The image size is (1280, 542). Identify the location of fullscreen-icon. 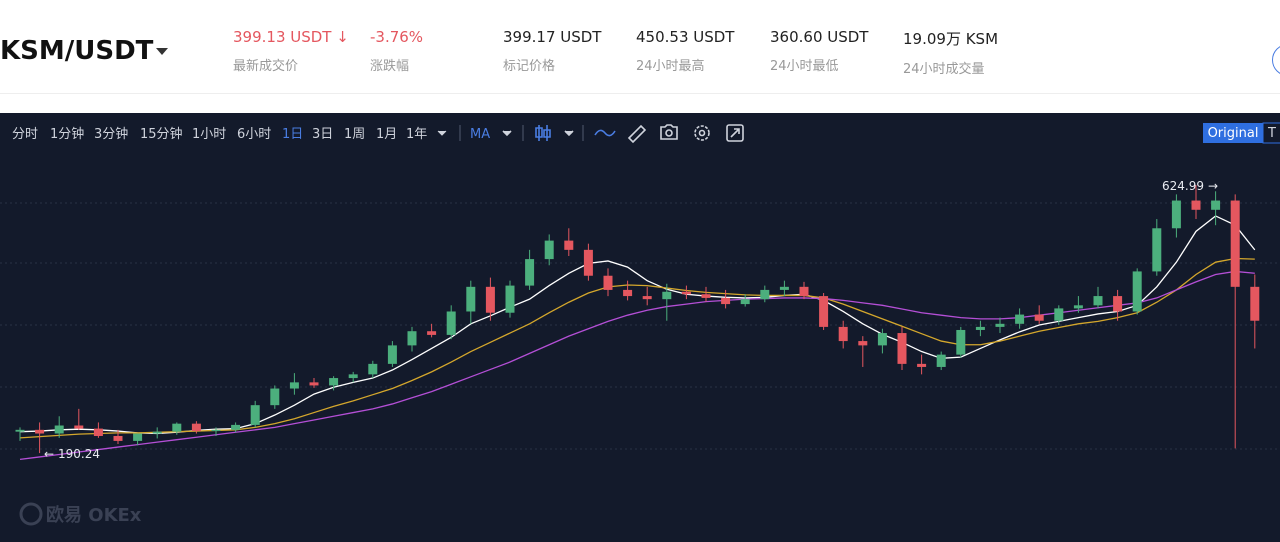
(735, 133).